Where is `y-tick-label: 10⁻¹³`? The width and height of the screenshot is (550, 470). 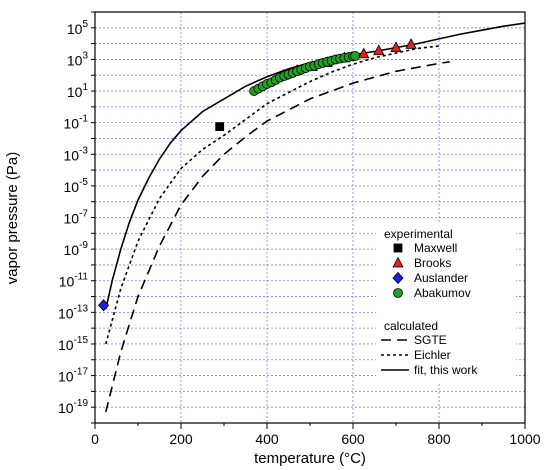 y-tick-label: 10⁻¹³ is located at coordinates (73, 312).